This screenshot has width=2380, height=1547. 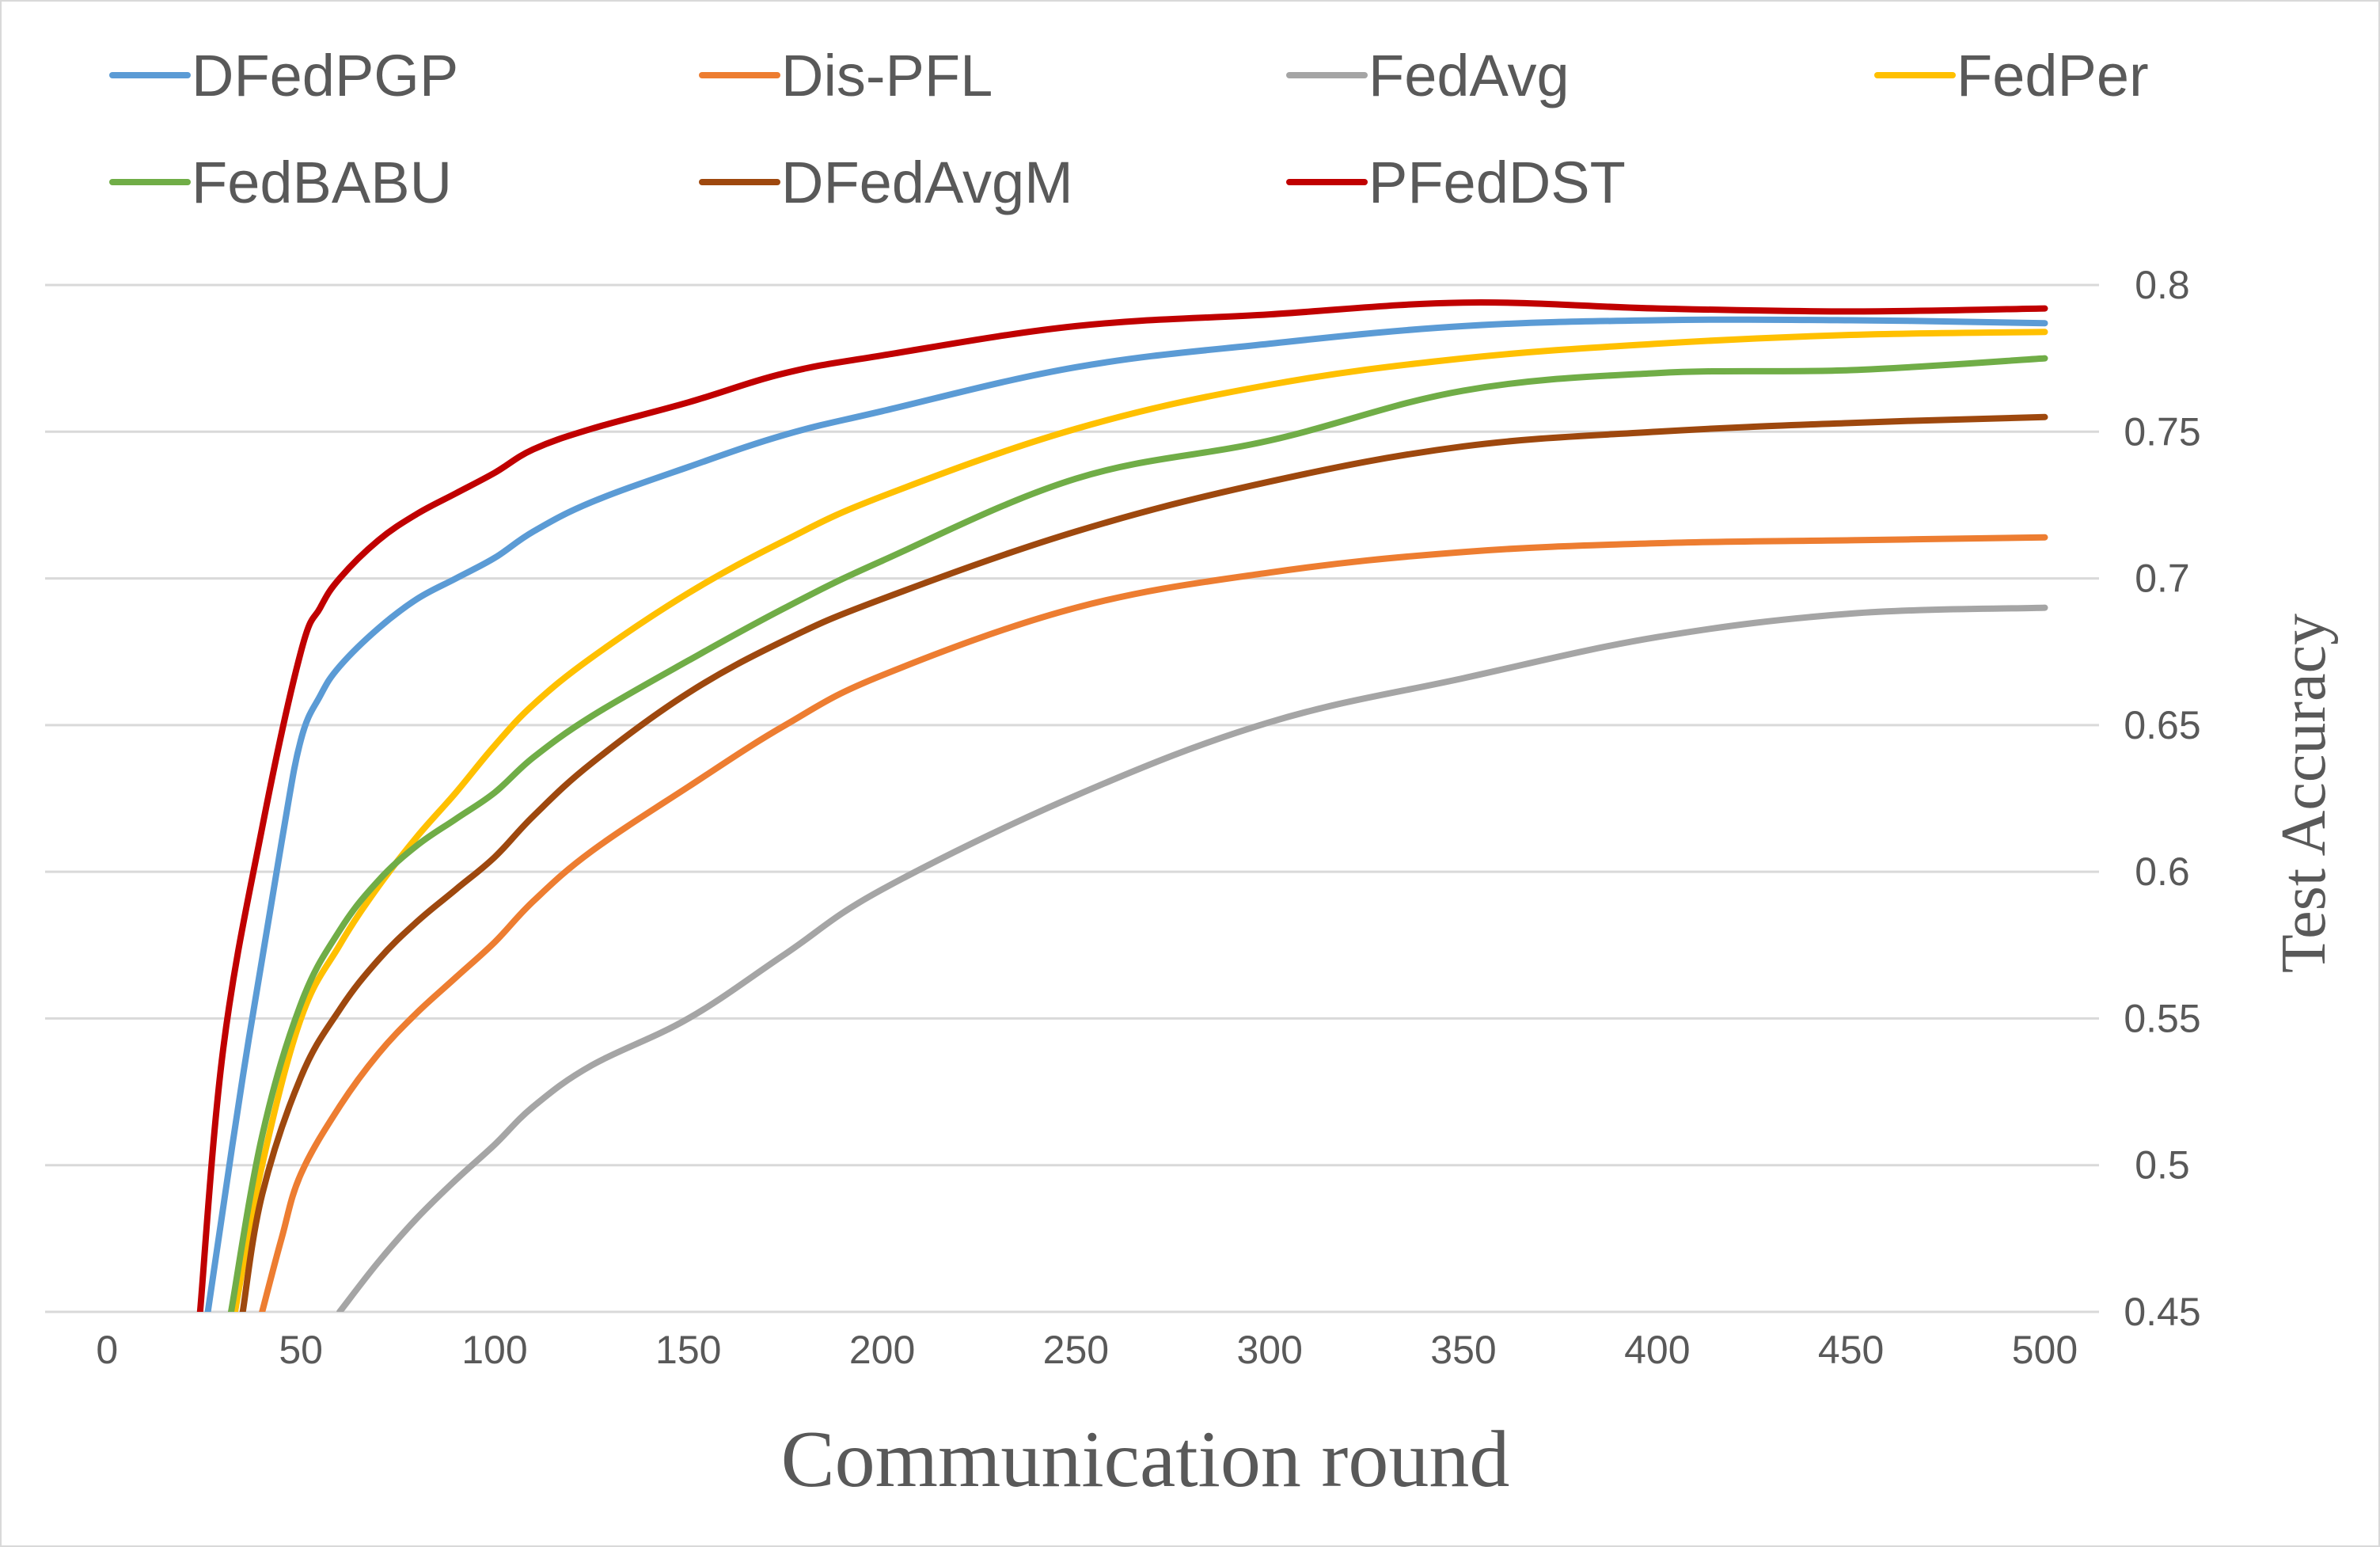 I want to click on y-axis-ticks: 0.8 0.75 0.7 0.65 0.6 0.55 0.5 0.45, so click(x=2162, y=798).